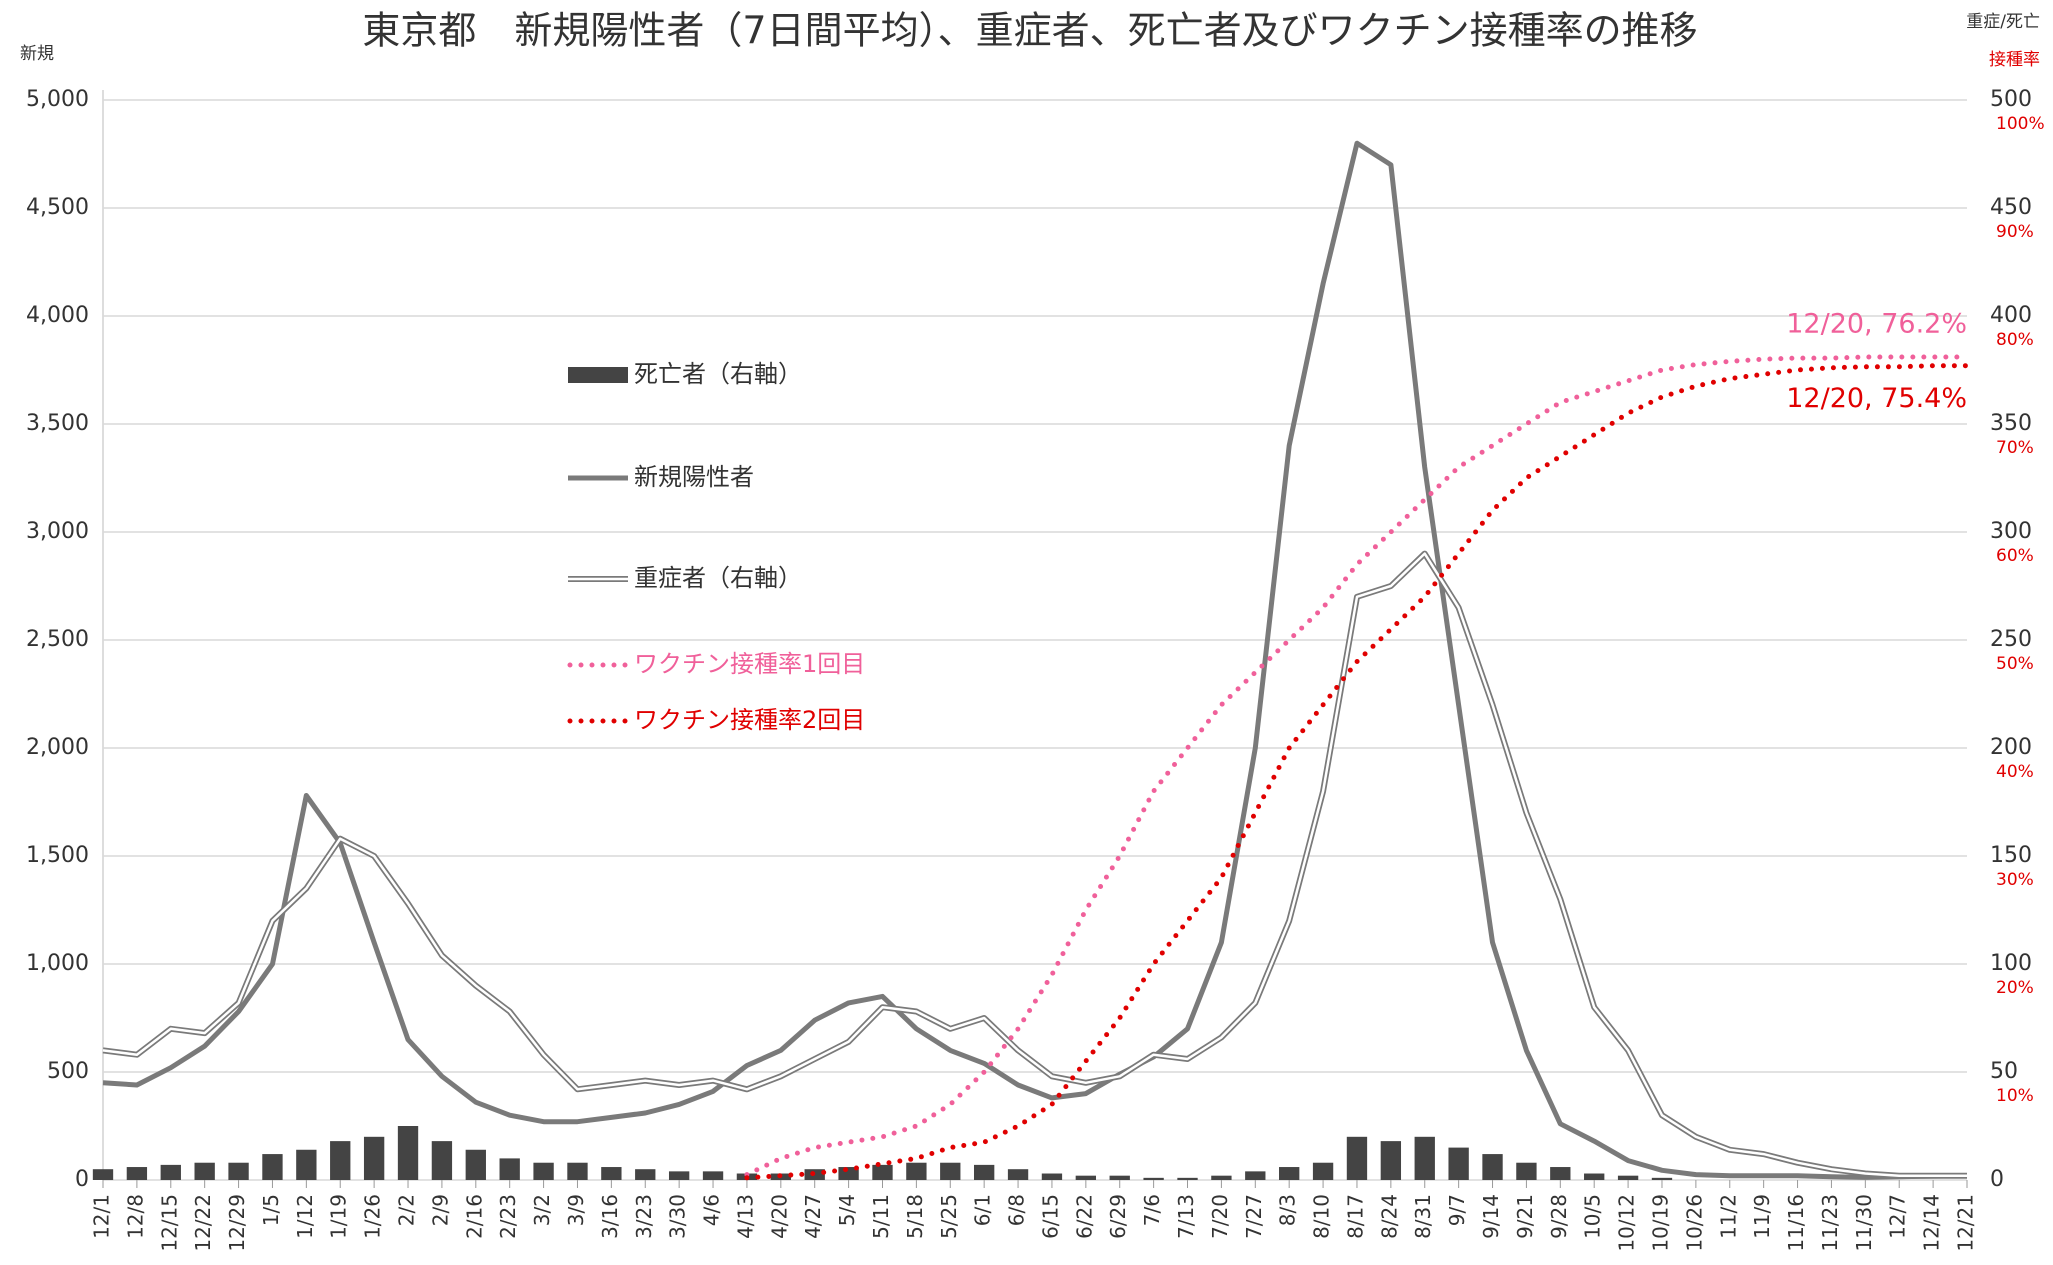  What do you see at coordinates (2015, 448) in the screenshot?
I see `y3-tick-label: 70%` at bounding box center [2015, 448].